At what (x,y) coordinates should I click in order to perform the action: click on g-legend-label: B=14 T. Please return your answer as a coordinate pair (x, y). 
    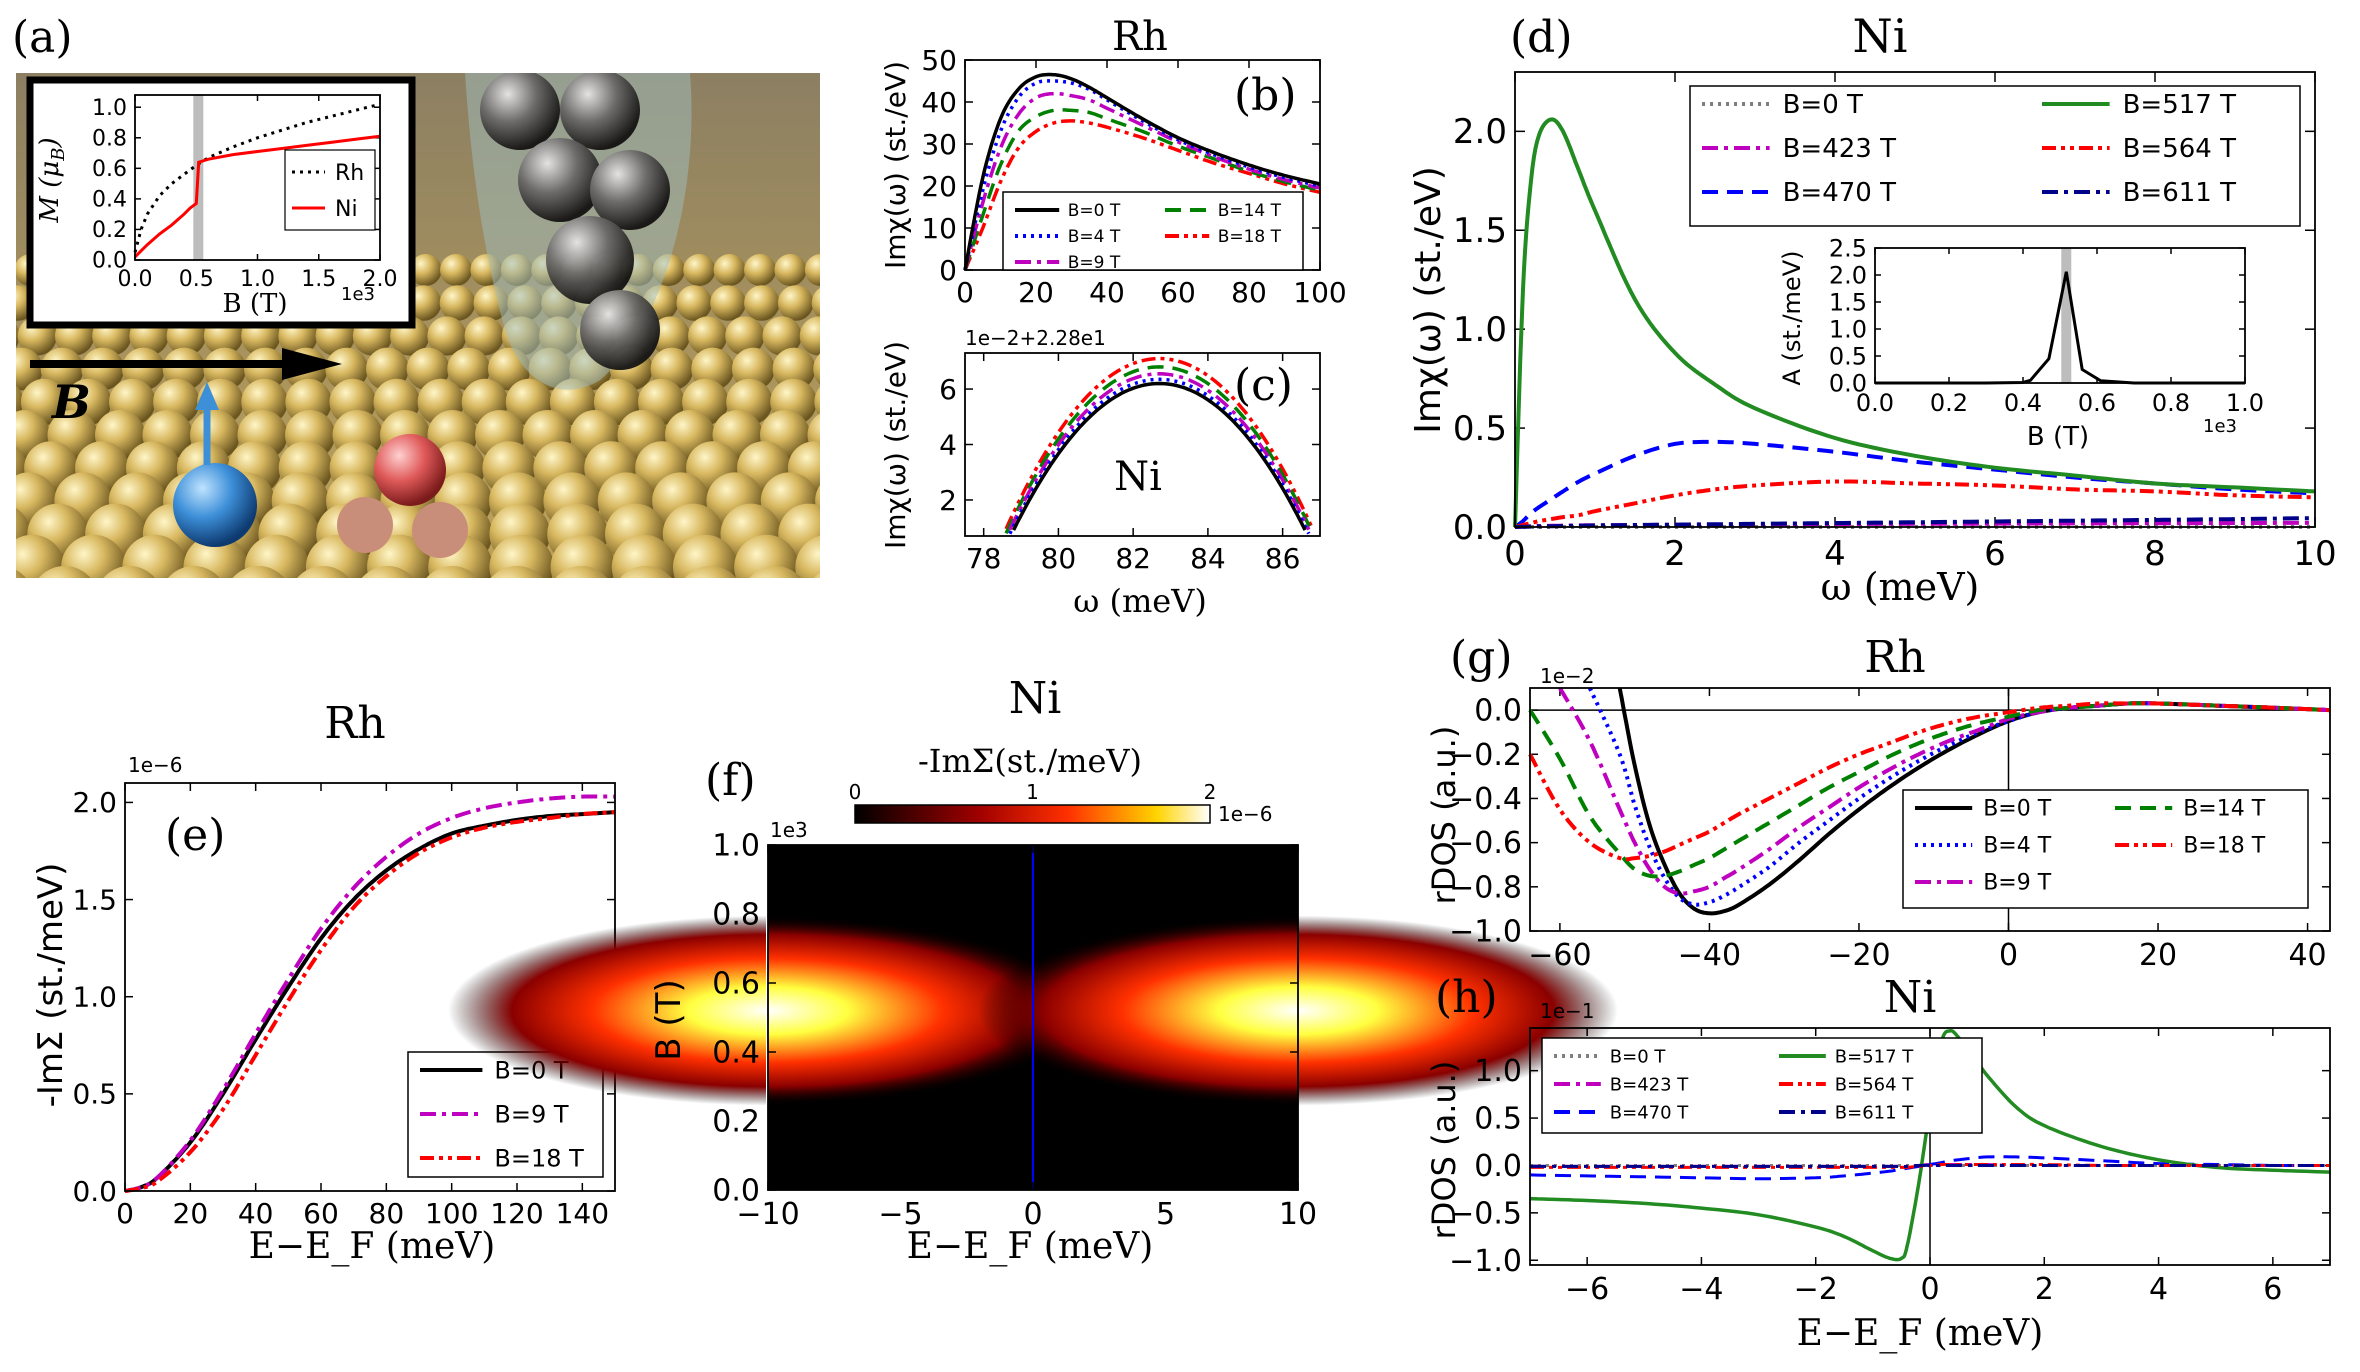
    Looking at the image, I should click on (2224, 809).